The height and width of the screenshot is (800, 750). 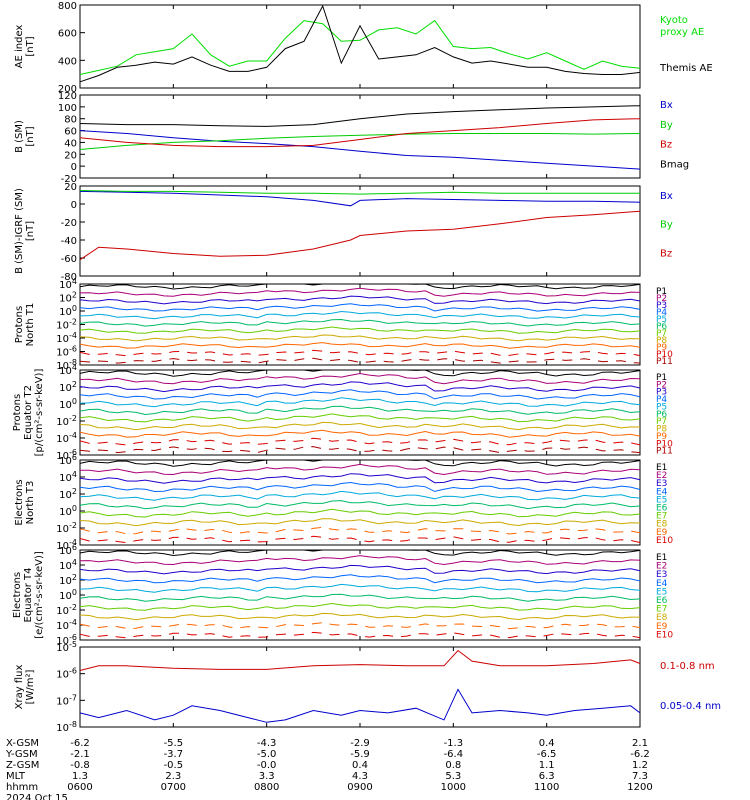 I want to click on legend-entry: E8, so click(x=662, y=618).